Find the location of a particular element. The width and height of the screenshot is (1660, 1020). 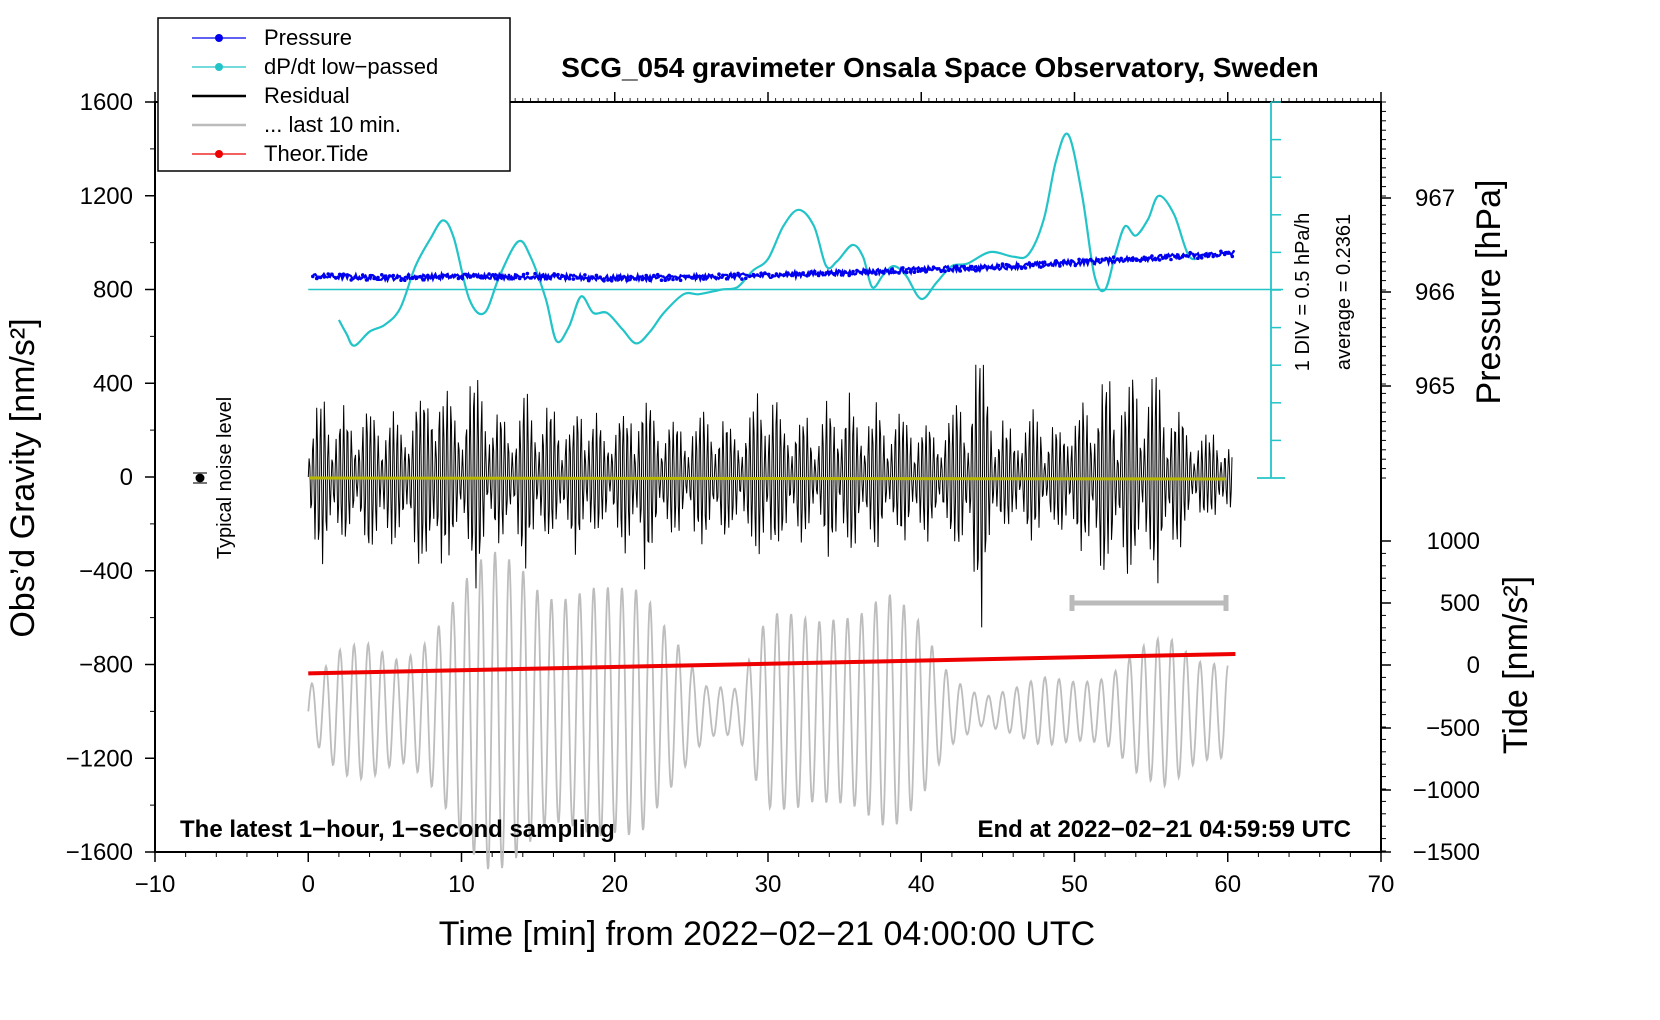

tide-tick-label: 0 is located at coordinates (1473, 665).